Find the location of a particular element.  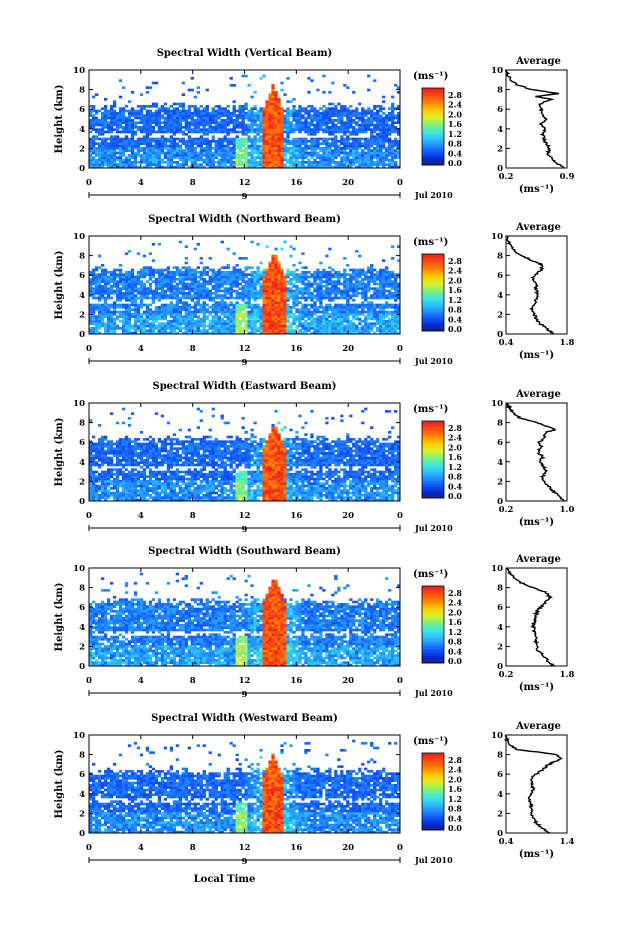

y-tick-label: 10 is located at coordinates (79, 736).